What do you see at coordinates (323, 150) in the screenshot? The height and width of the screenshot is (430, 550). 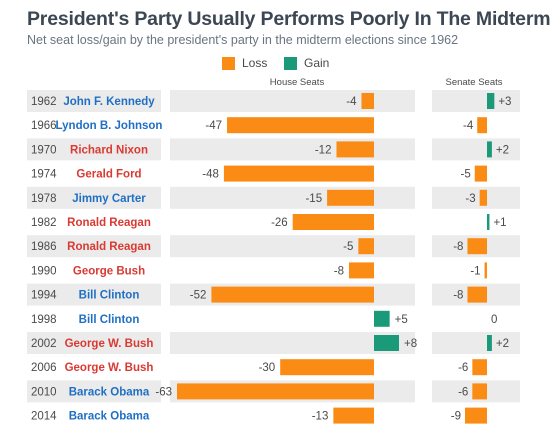 I see `house-value-label: -12` at bounding box center [323, 150].